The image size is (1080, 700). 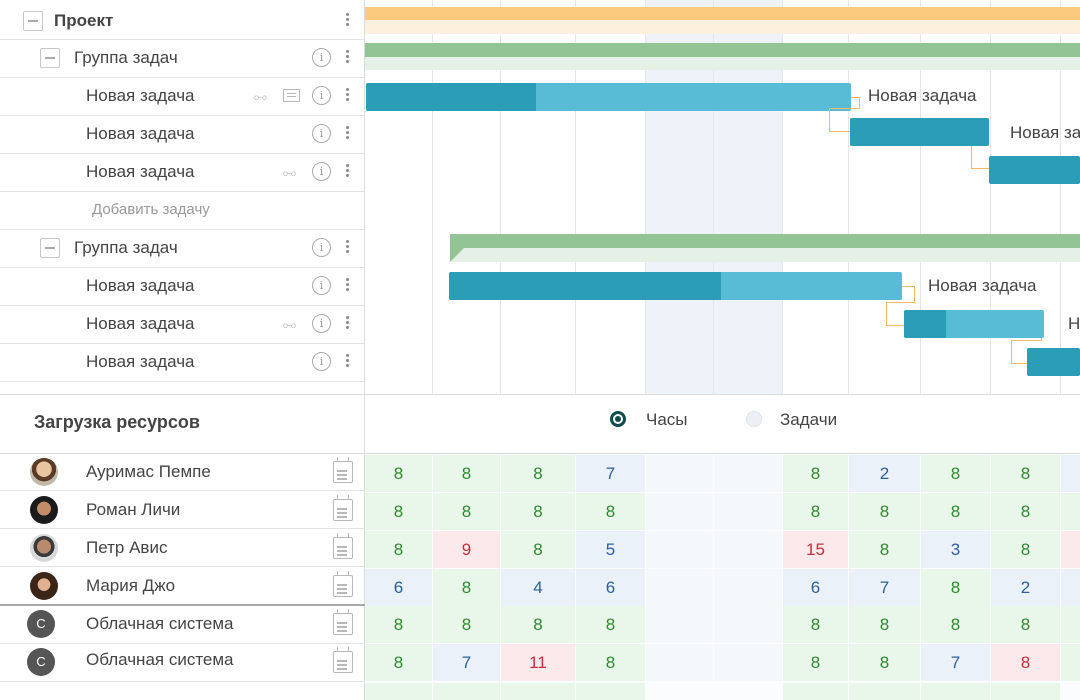 I want to click on load-cell: 15, so click(x=815, y=549).